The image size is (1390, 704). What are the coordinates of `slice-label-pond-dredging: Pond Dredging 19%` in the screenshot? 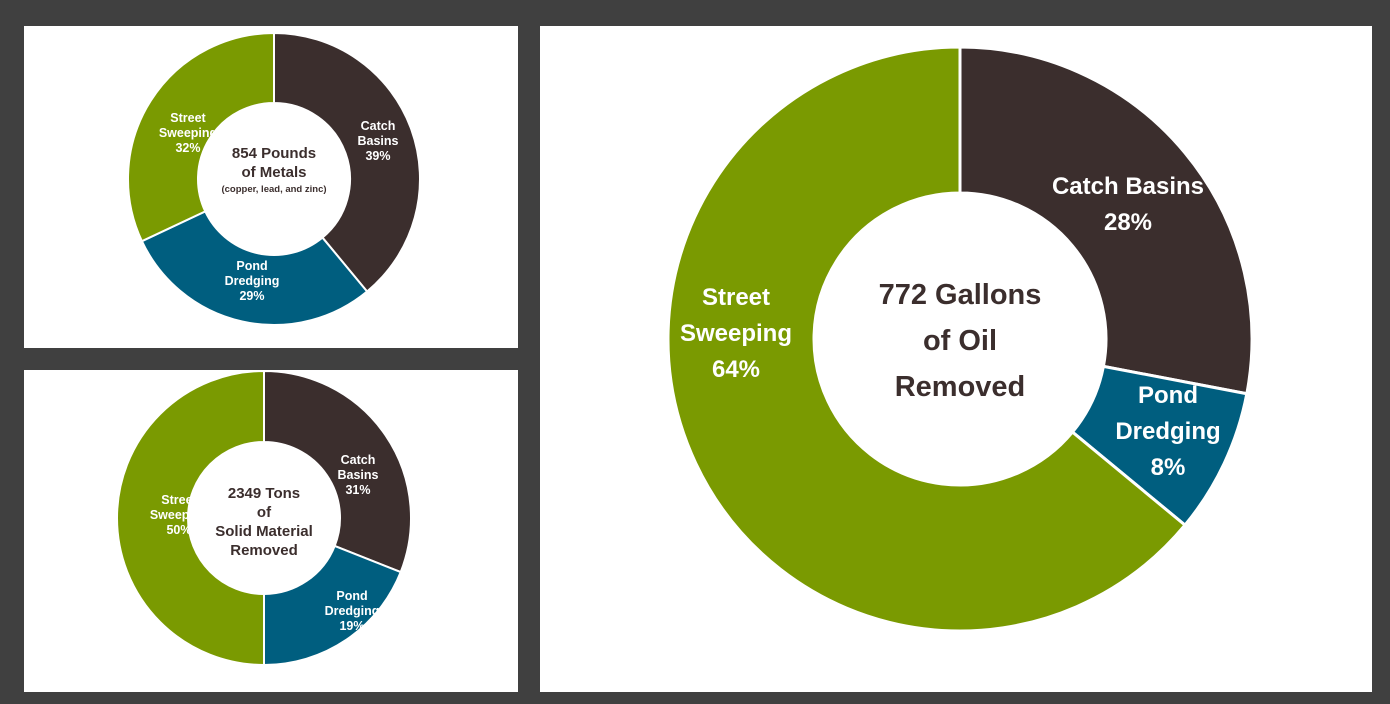 It's located at (352, 611).